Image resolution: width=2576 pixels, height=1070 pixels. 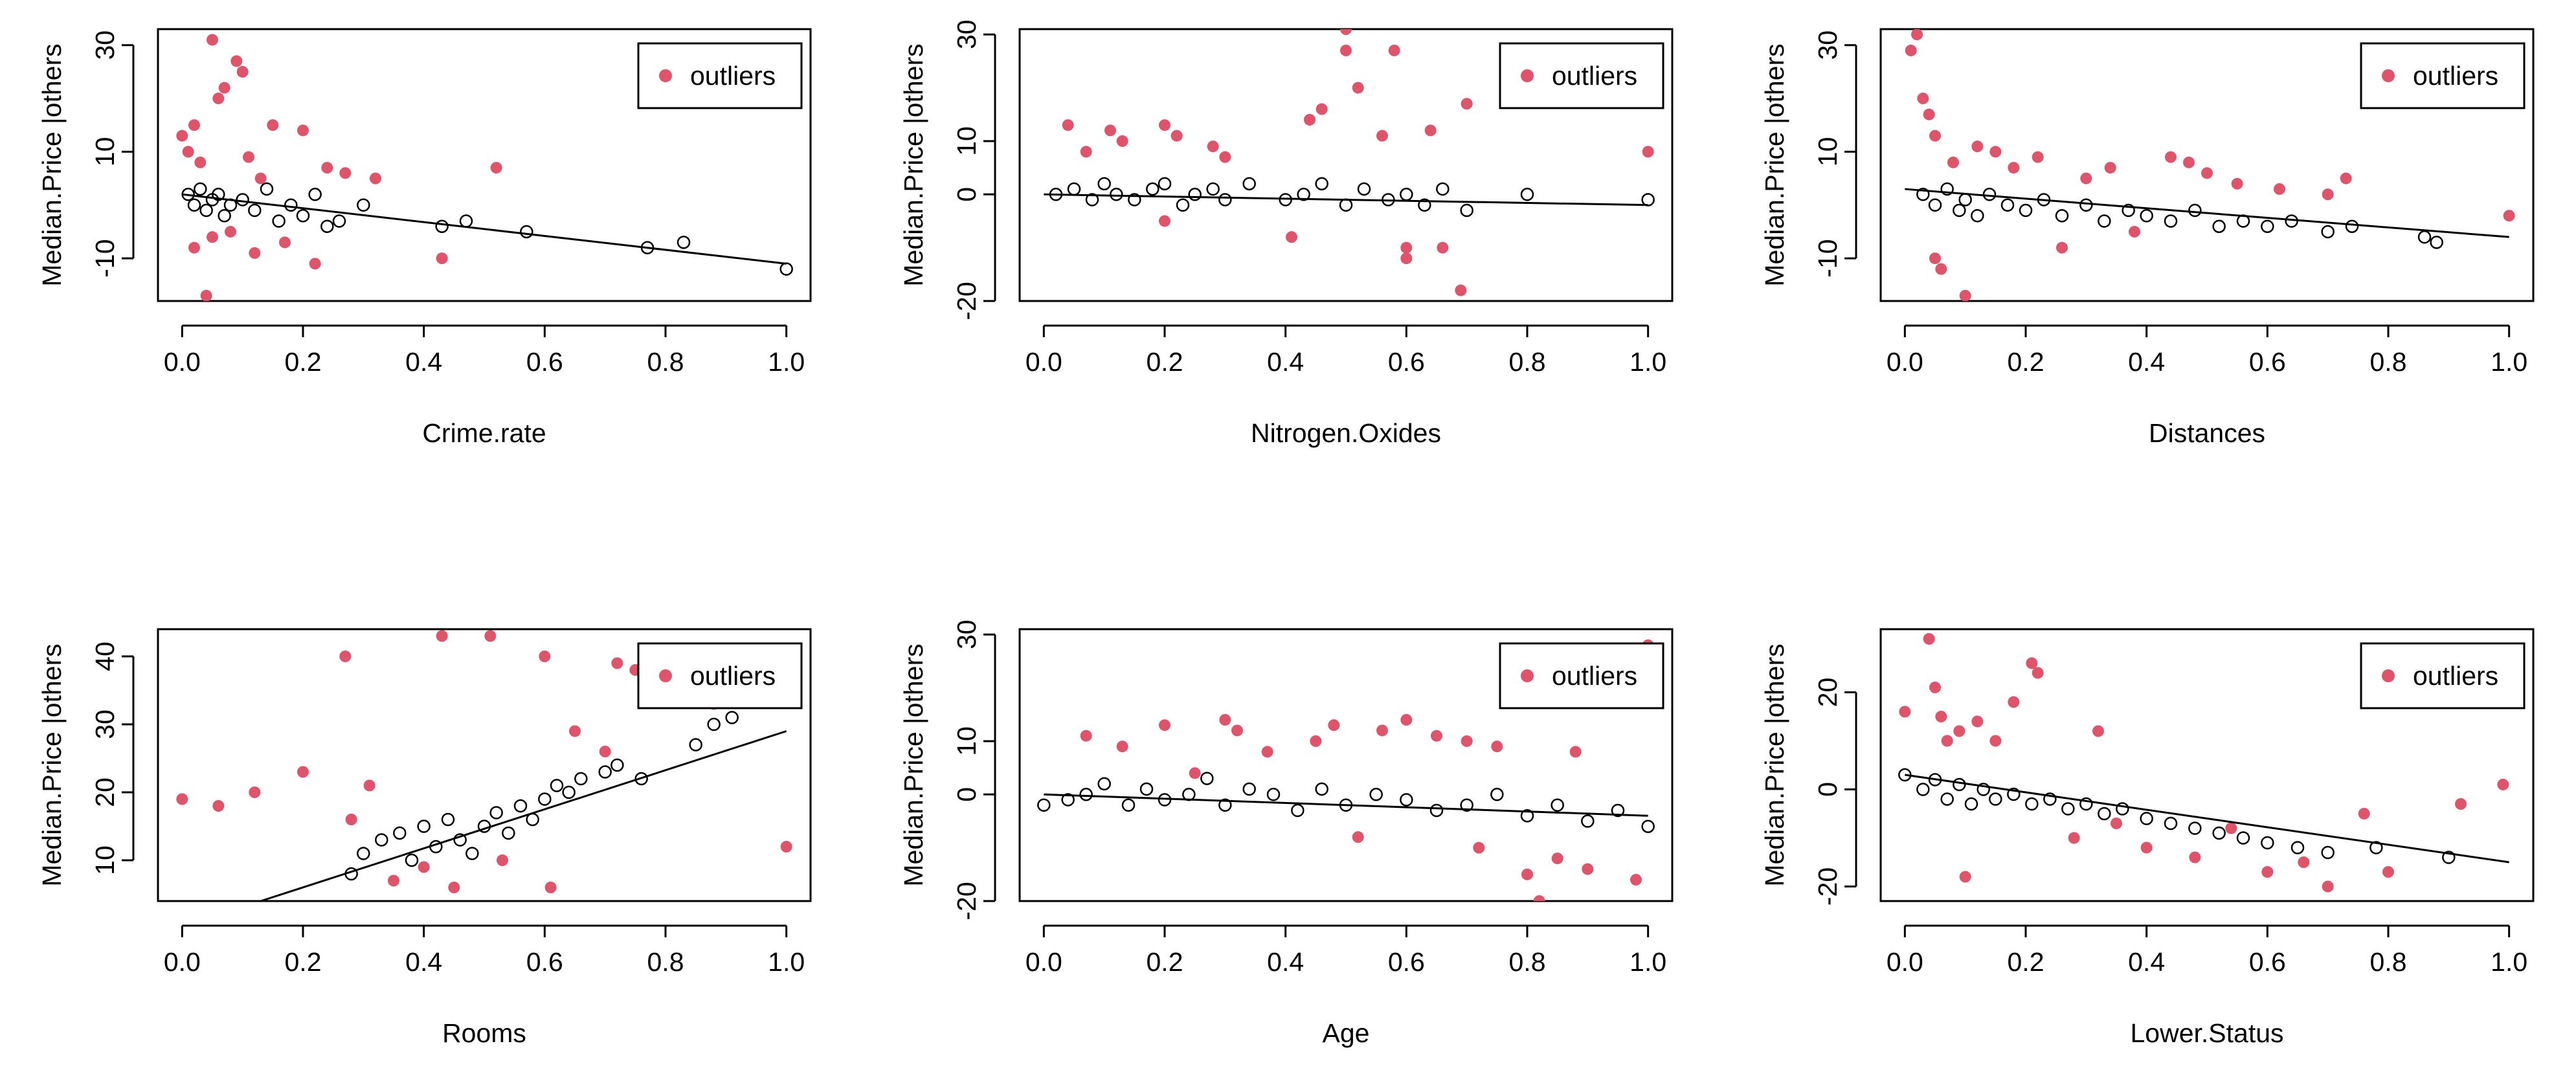 I want to click on x-axis-title: Distances, so click(x=2207, y=433).